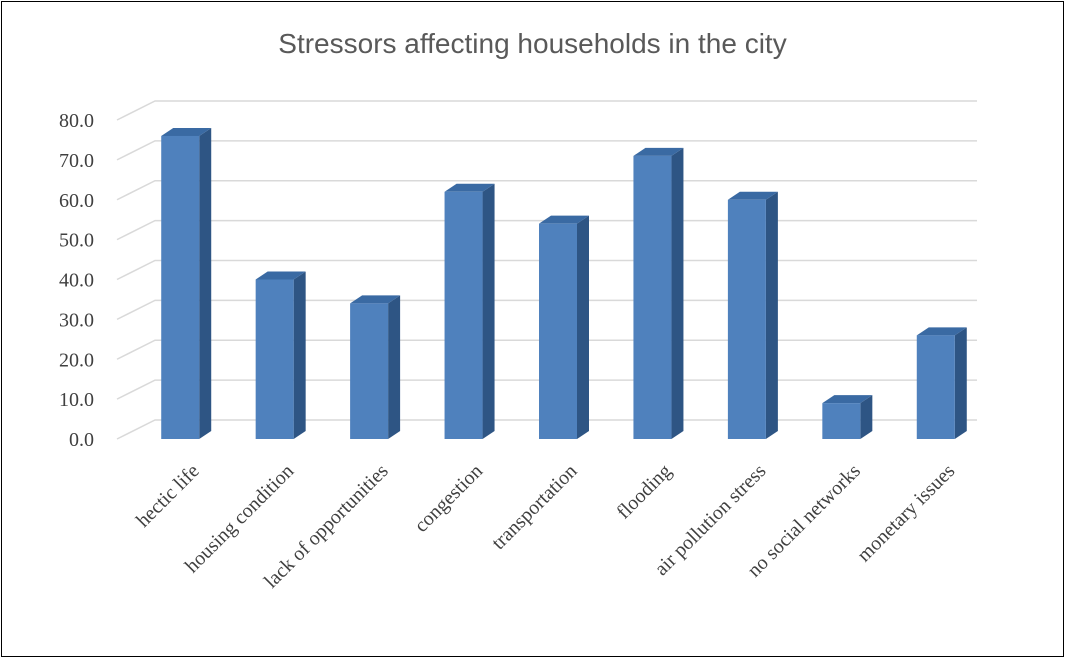  Describe the element at coordinates (76, 201) in the screenshot. I see `y-tick-label: 60.0` at that location.